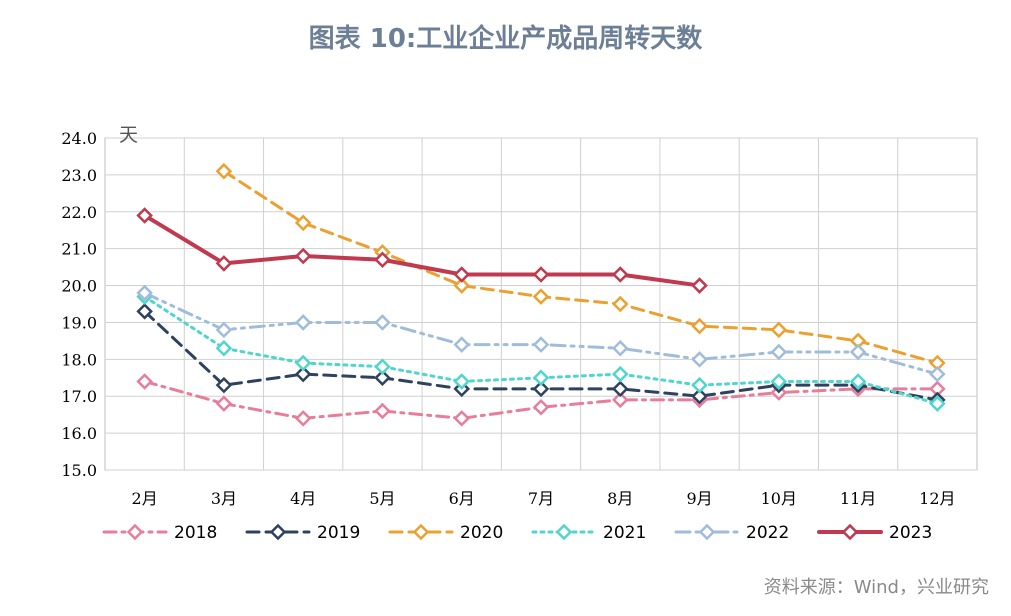  Describe the element at coordinates (707, 532) in the screenshot. I see `legend-marker-2022` at that location.